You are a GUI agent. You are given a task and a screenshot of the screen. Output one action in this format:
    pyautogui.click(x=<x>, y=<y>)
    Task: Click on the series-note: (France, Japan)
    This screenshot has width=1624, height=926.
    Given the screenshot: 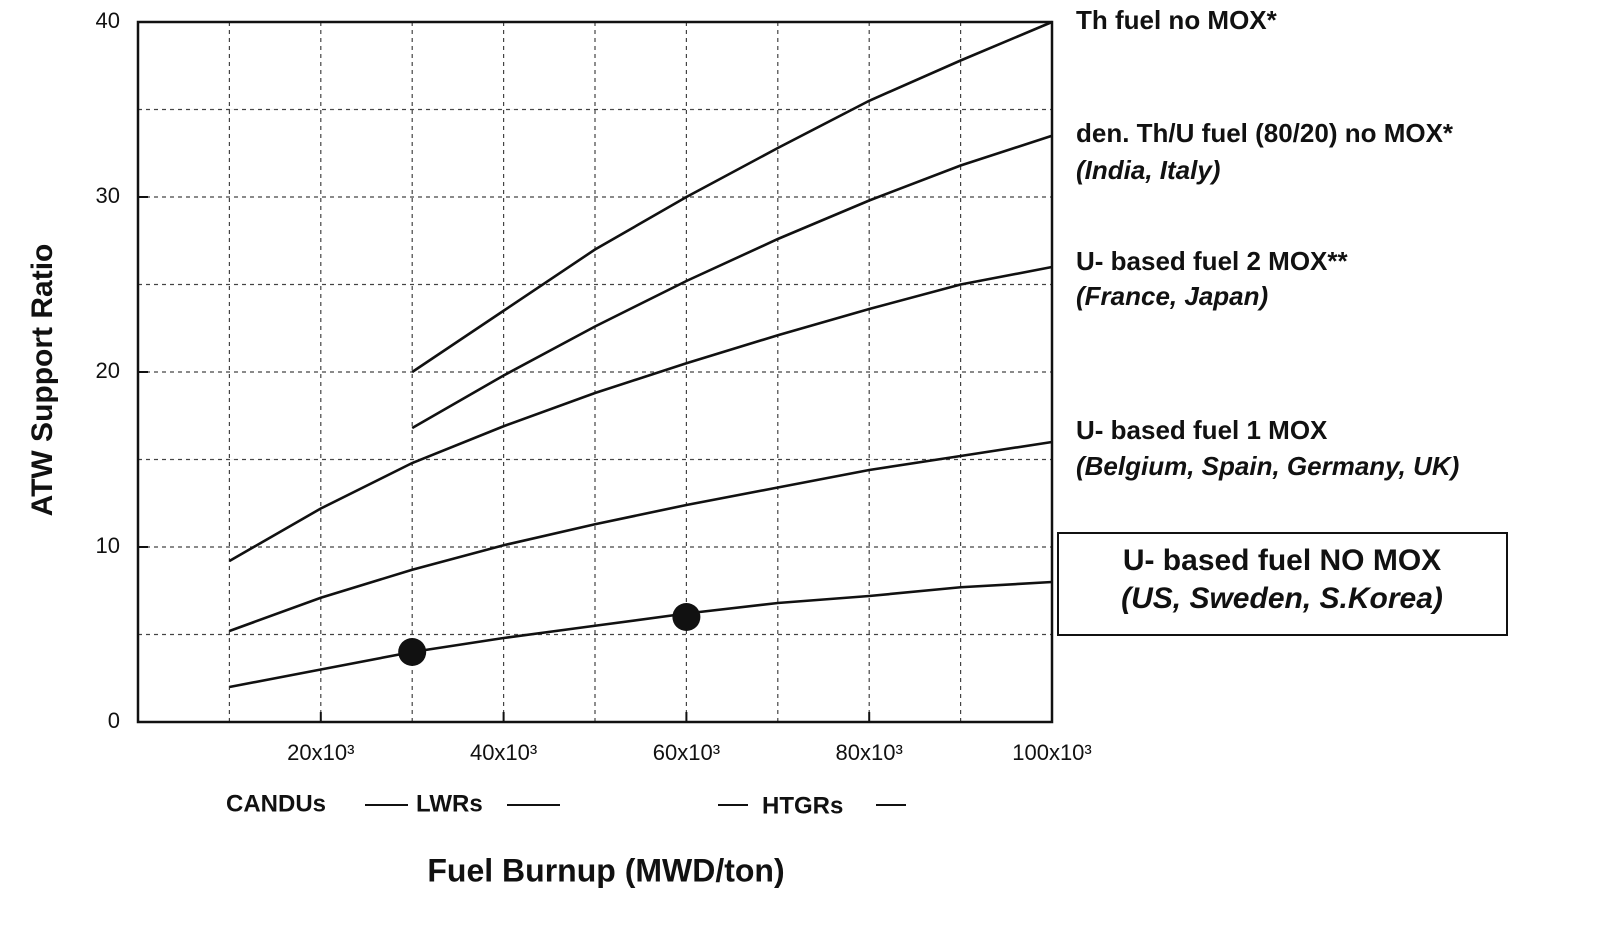 What is the action you would take?
    pyautogui.click(x=1172, y=296)
    